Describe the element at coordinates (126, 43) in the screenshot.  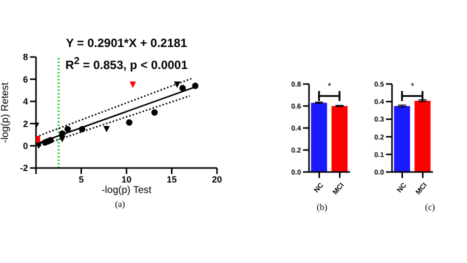
I see `text: Y = 0.2901*X + 0.2181` at that location.